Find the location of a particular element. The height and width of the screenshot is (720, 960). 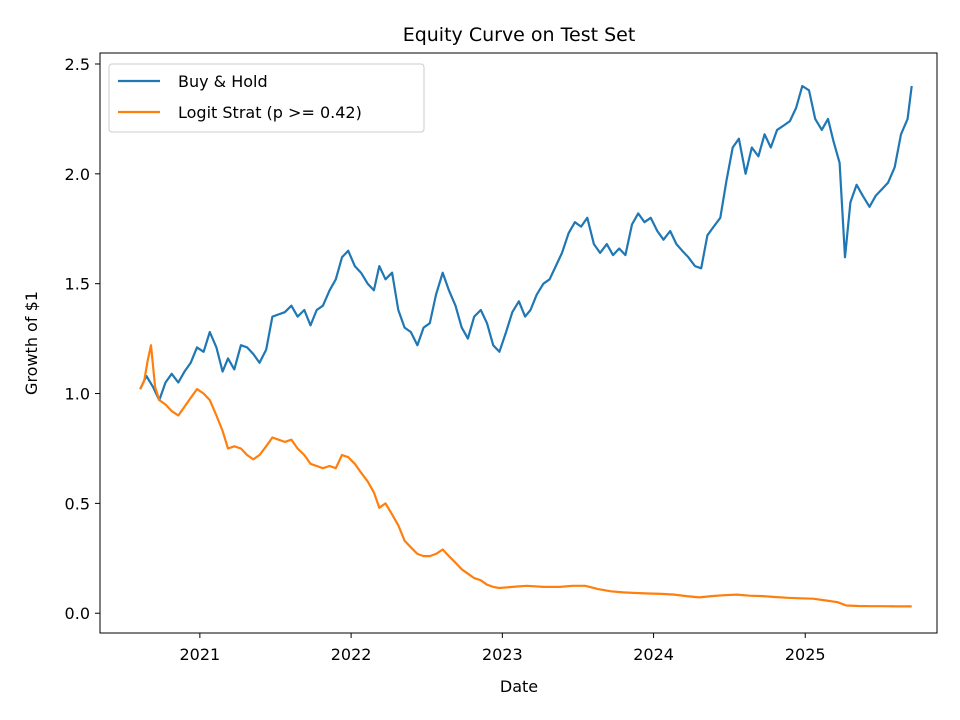

x-tick-label: 2025 is located at coordinates (805, 654).